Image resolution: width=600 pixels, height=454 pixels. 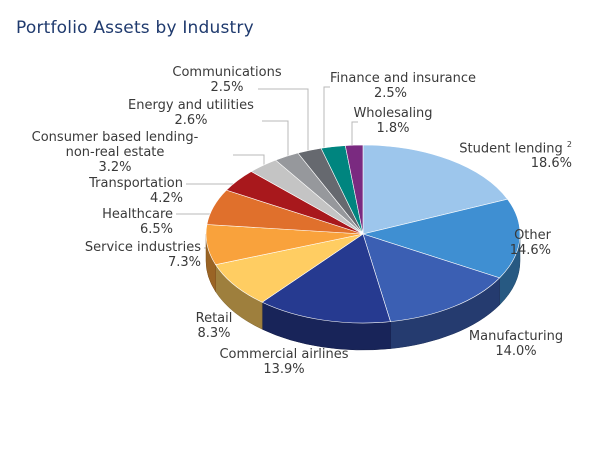 What do you see at coordinates (530, 243) in the screenshot?
I see `label-other: Other 14.6%` at bounding box center [530, 243].